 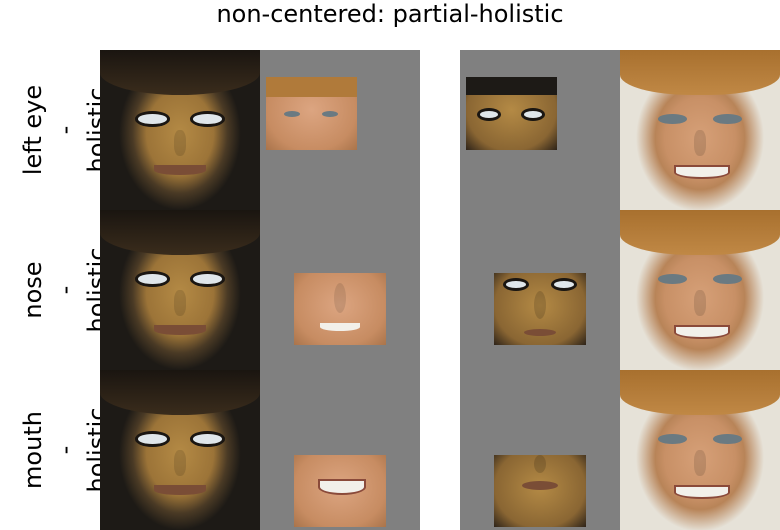 What do you see at coordinates (540, 309) in the screenshot?
I see `woman-nose-crop` at bounding box center [540, 309].